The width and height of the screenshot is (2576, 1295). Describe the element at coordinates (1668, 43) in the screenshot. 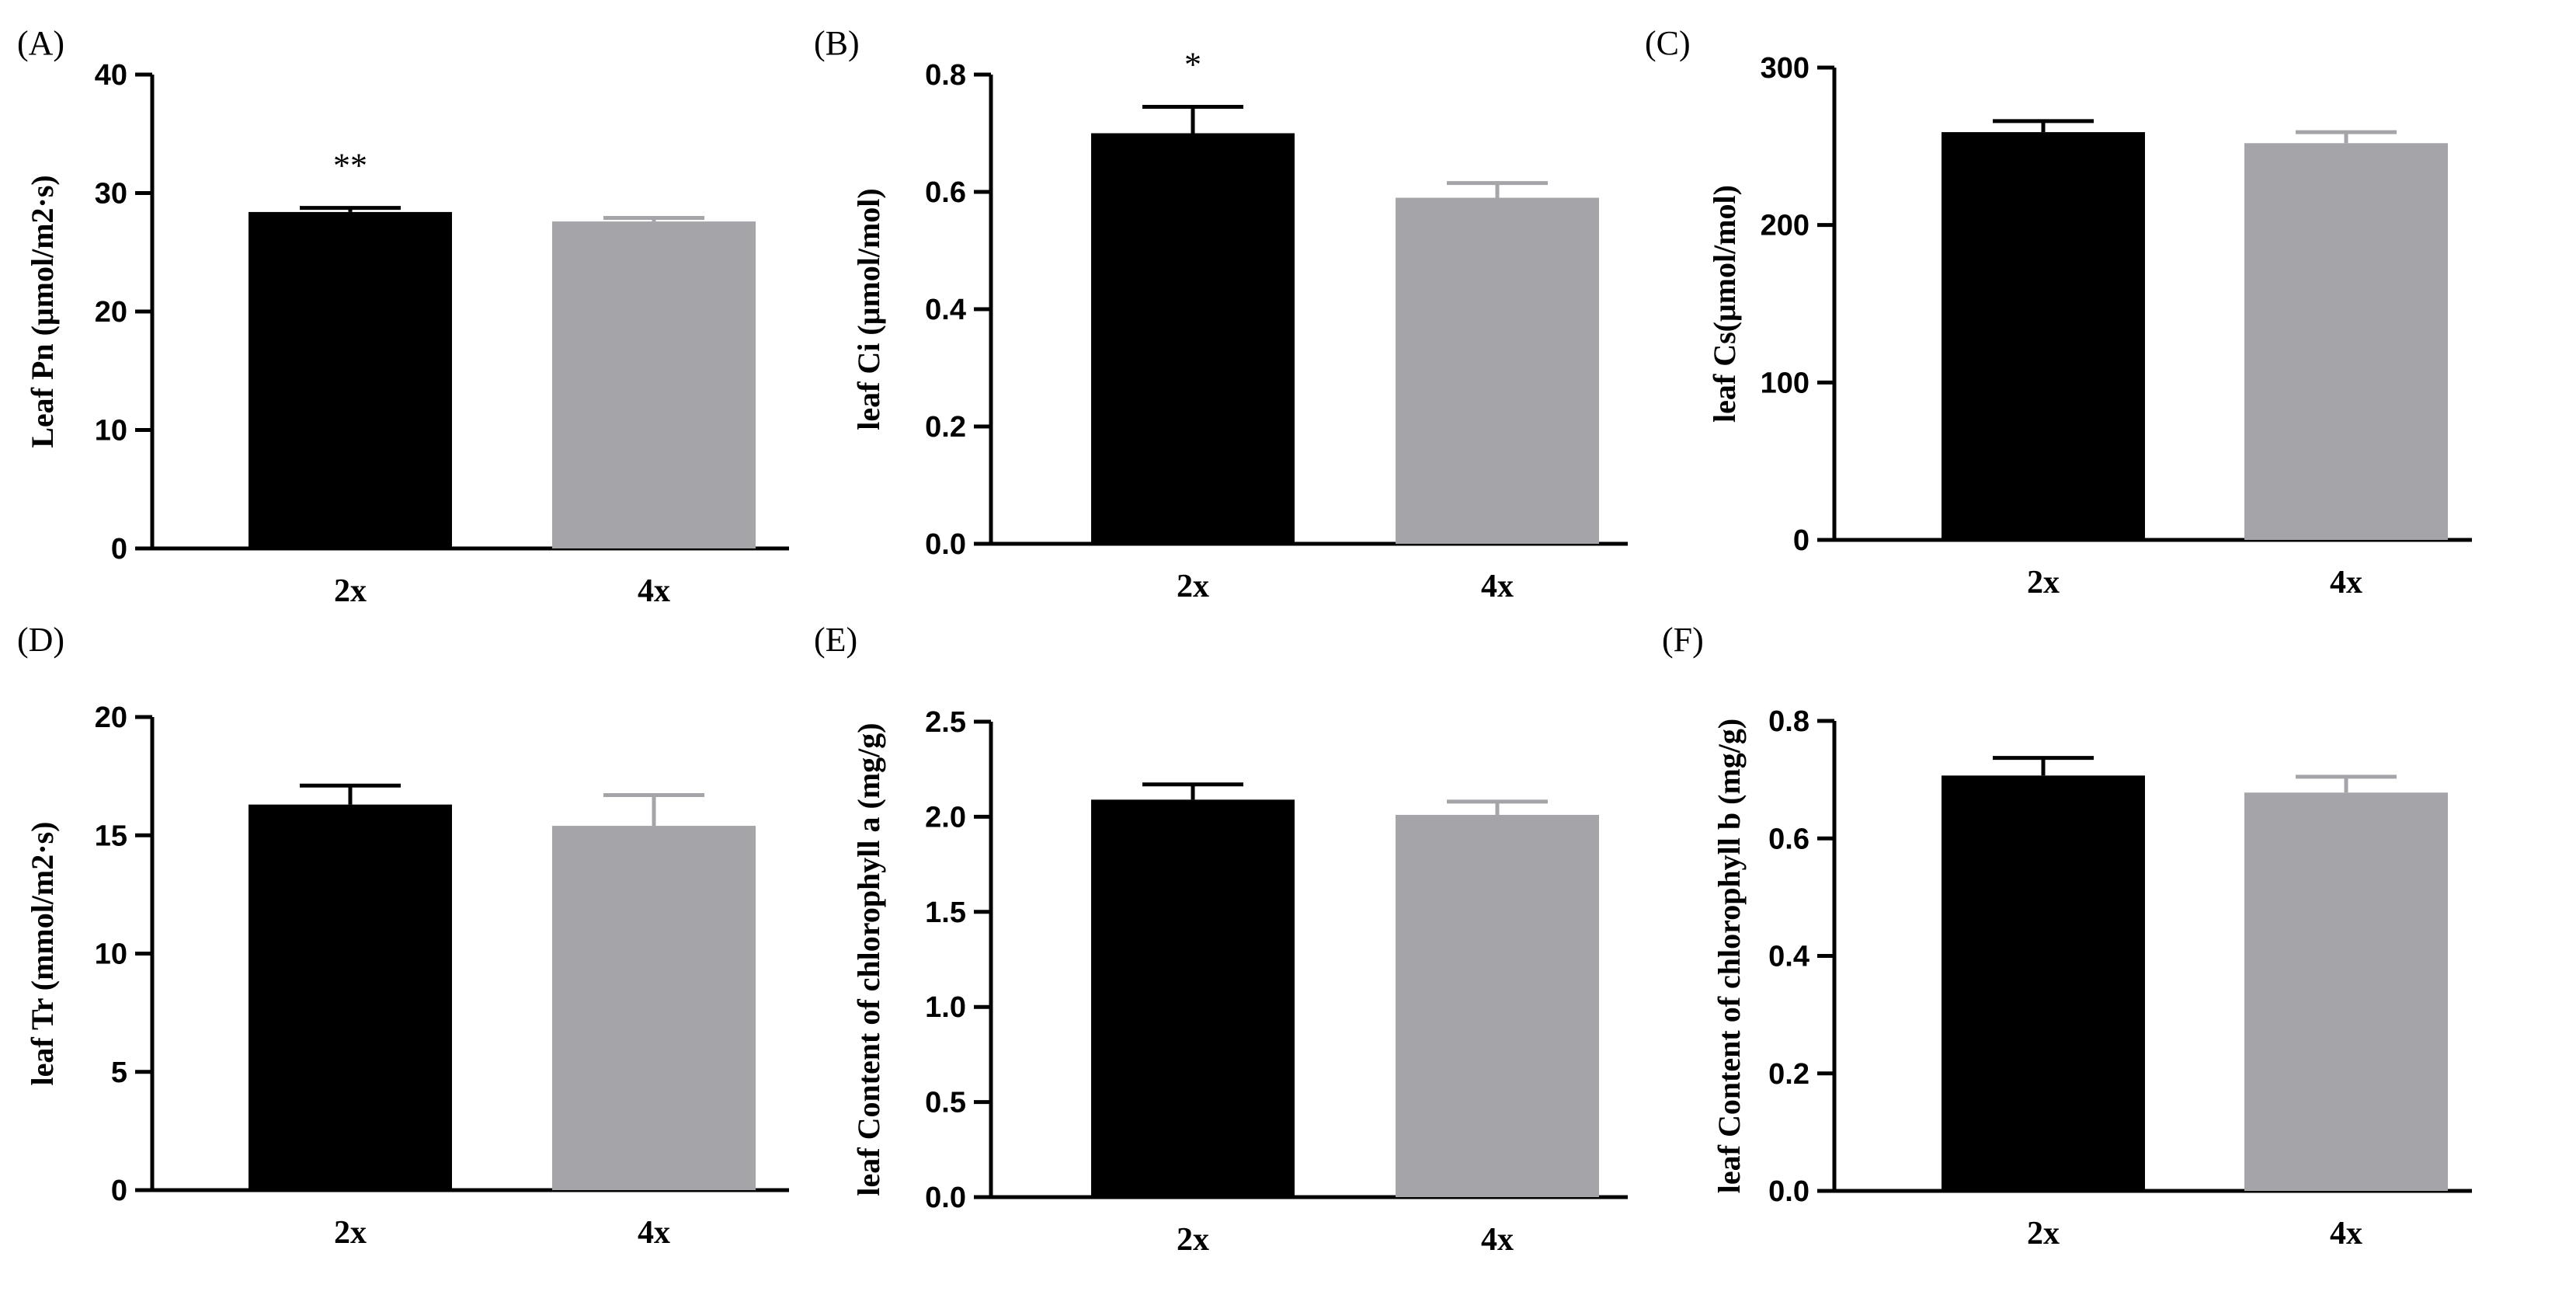

I see `panel-label: (C)` at that location.